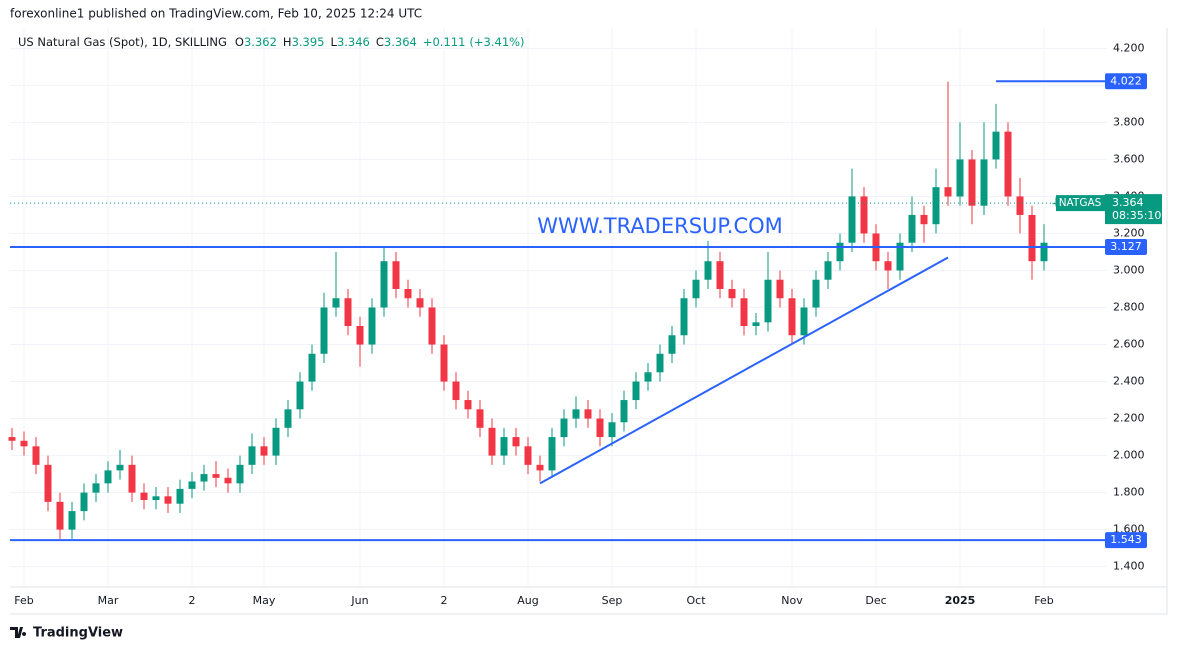  I want to click on ohlc-value: 3.364, so click(400, 42).